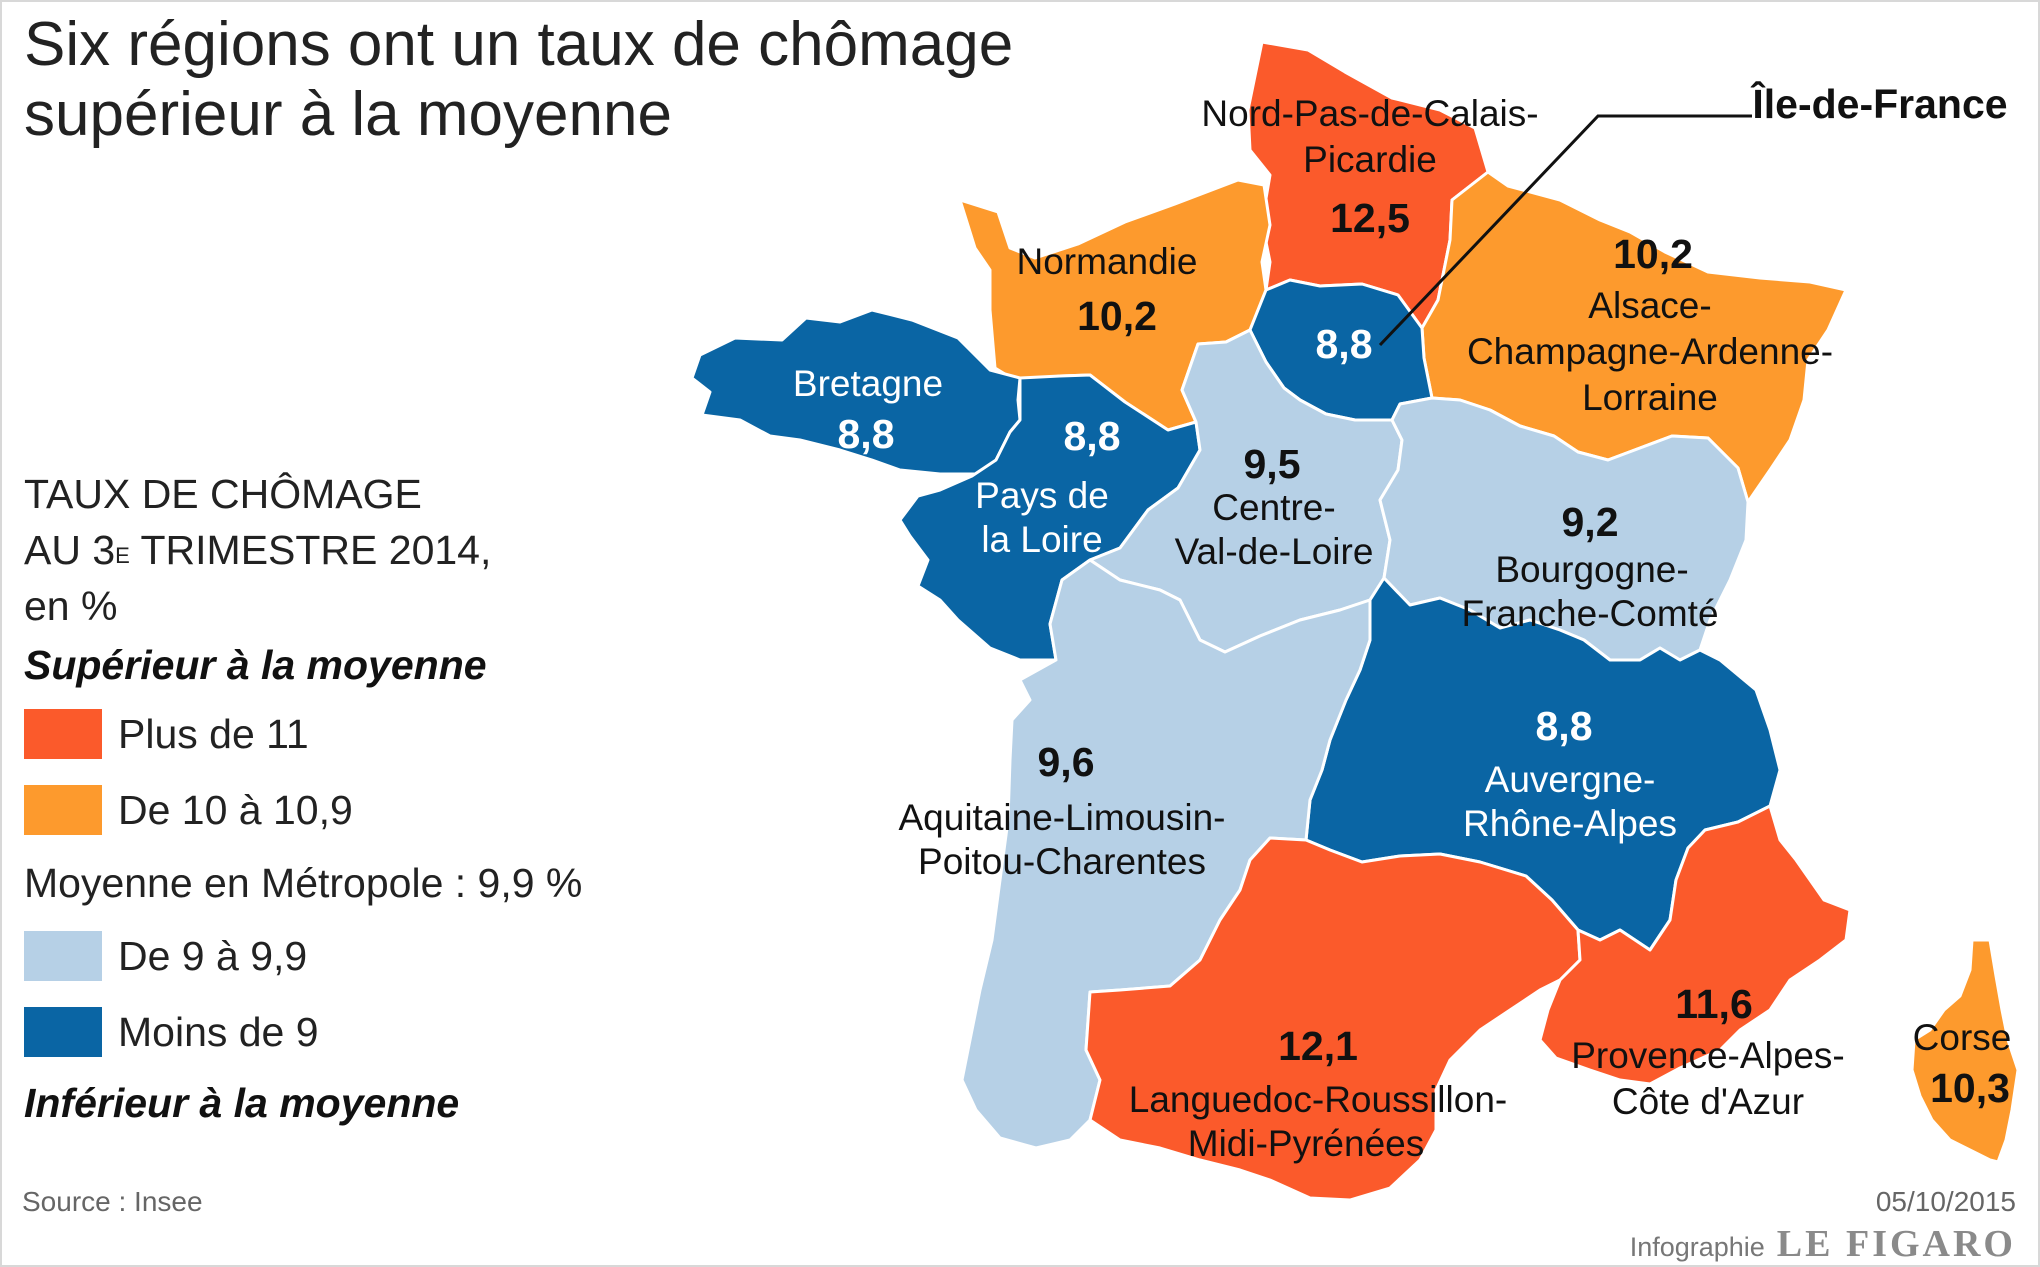 The height and width of the screenshot is (1267, 2040). I want to click on region-name-alsace-2: Champagne-Ardenne-, so click(1650, 351).